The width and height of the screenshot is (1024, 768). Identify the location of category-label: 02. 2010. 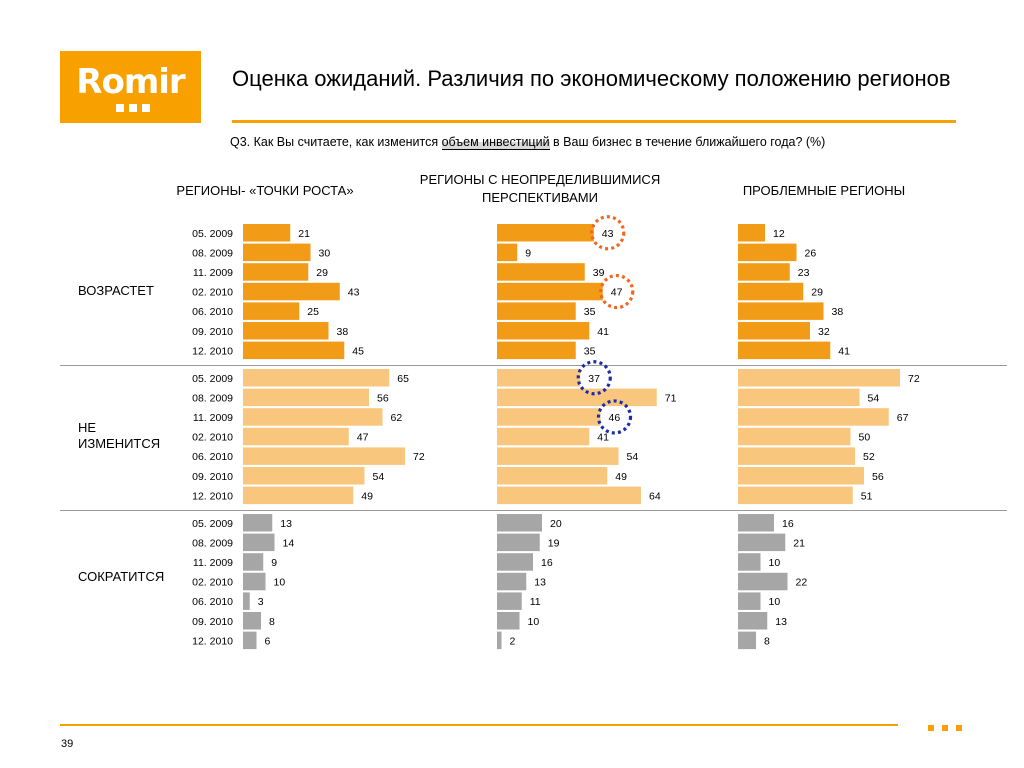
(212, 438).